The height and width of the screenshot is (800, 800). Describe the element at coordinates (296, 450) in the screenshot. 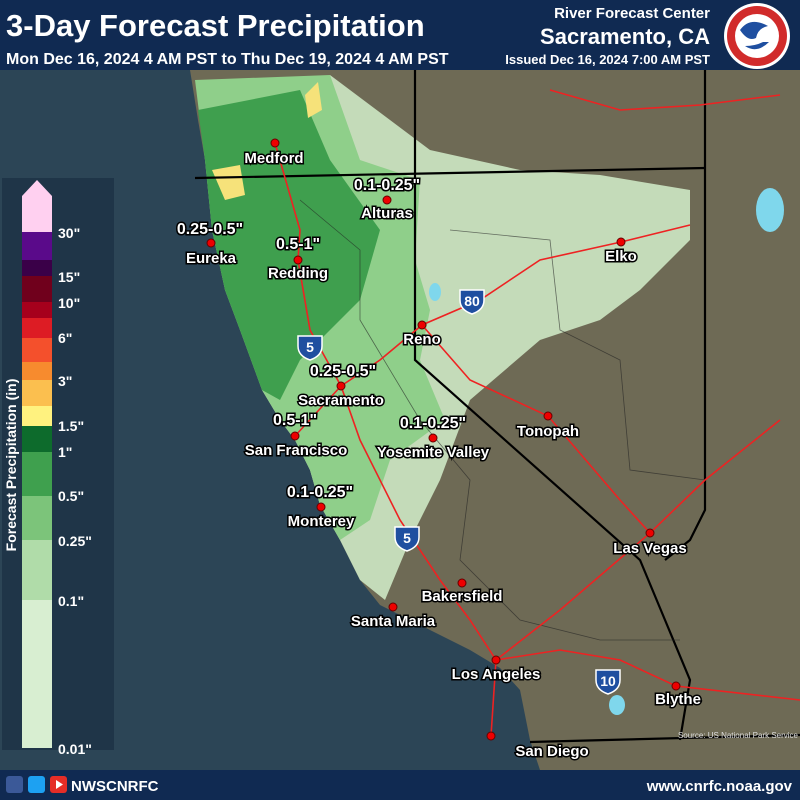

I see `city-label: San Francisco` at that location.